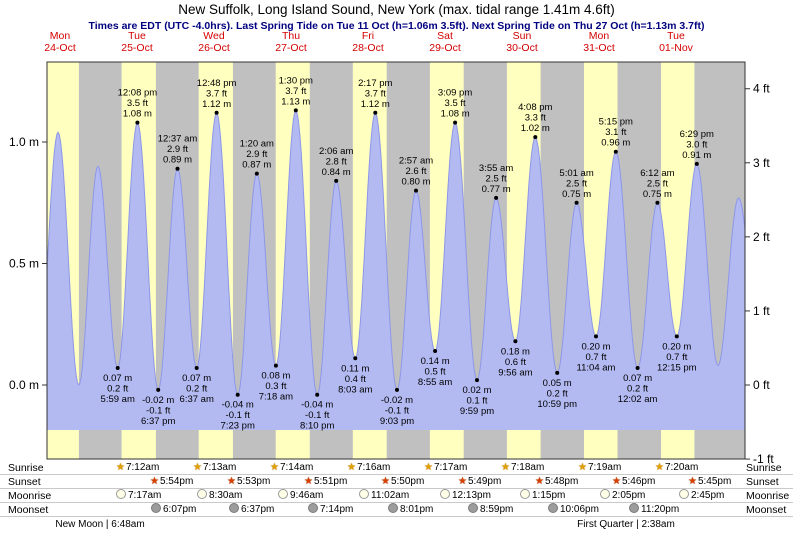 The image size is (793, 539). I want to click on tide-extreme-label: 0.1 ft, so click(476, 401).